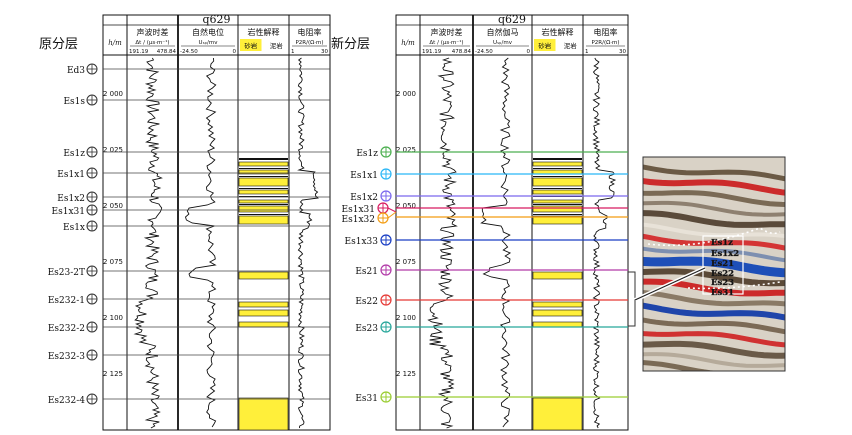 The image size is (852, 435). Describe the element at coordinates (392, 215) in the screenshot. I see `marker-connector` at that location.